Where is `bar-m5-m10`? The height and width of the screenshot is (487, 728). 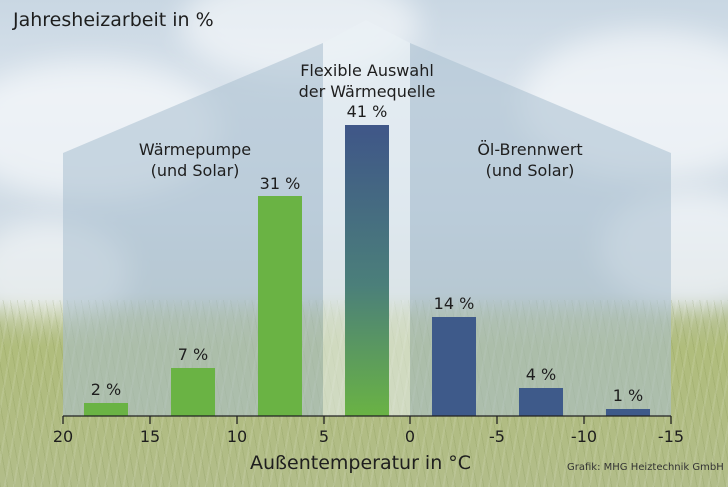
bar-m5-m10 is located at coordinates (541, 402).